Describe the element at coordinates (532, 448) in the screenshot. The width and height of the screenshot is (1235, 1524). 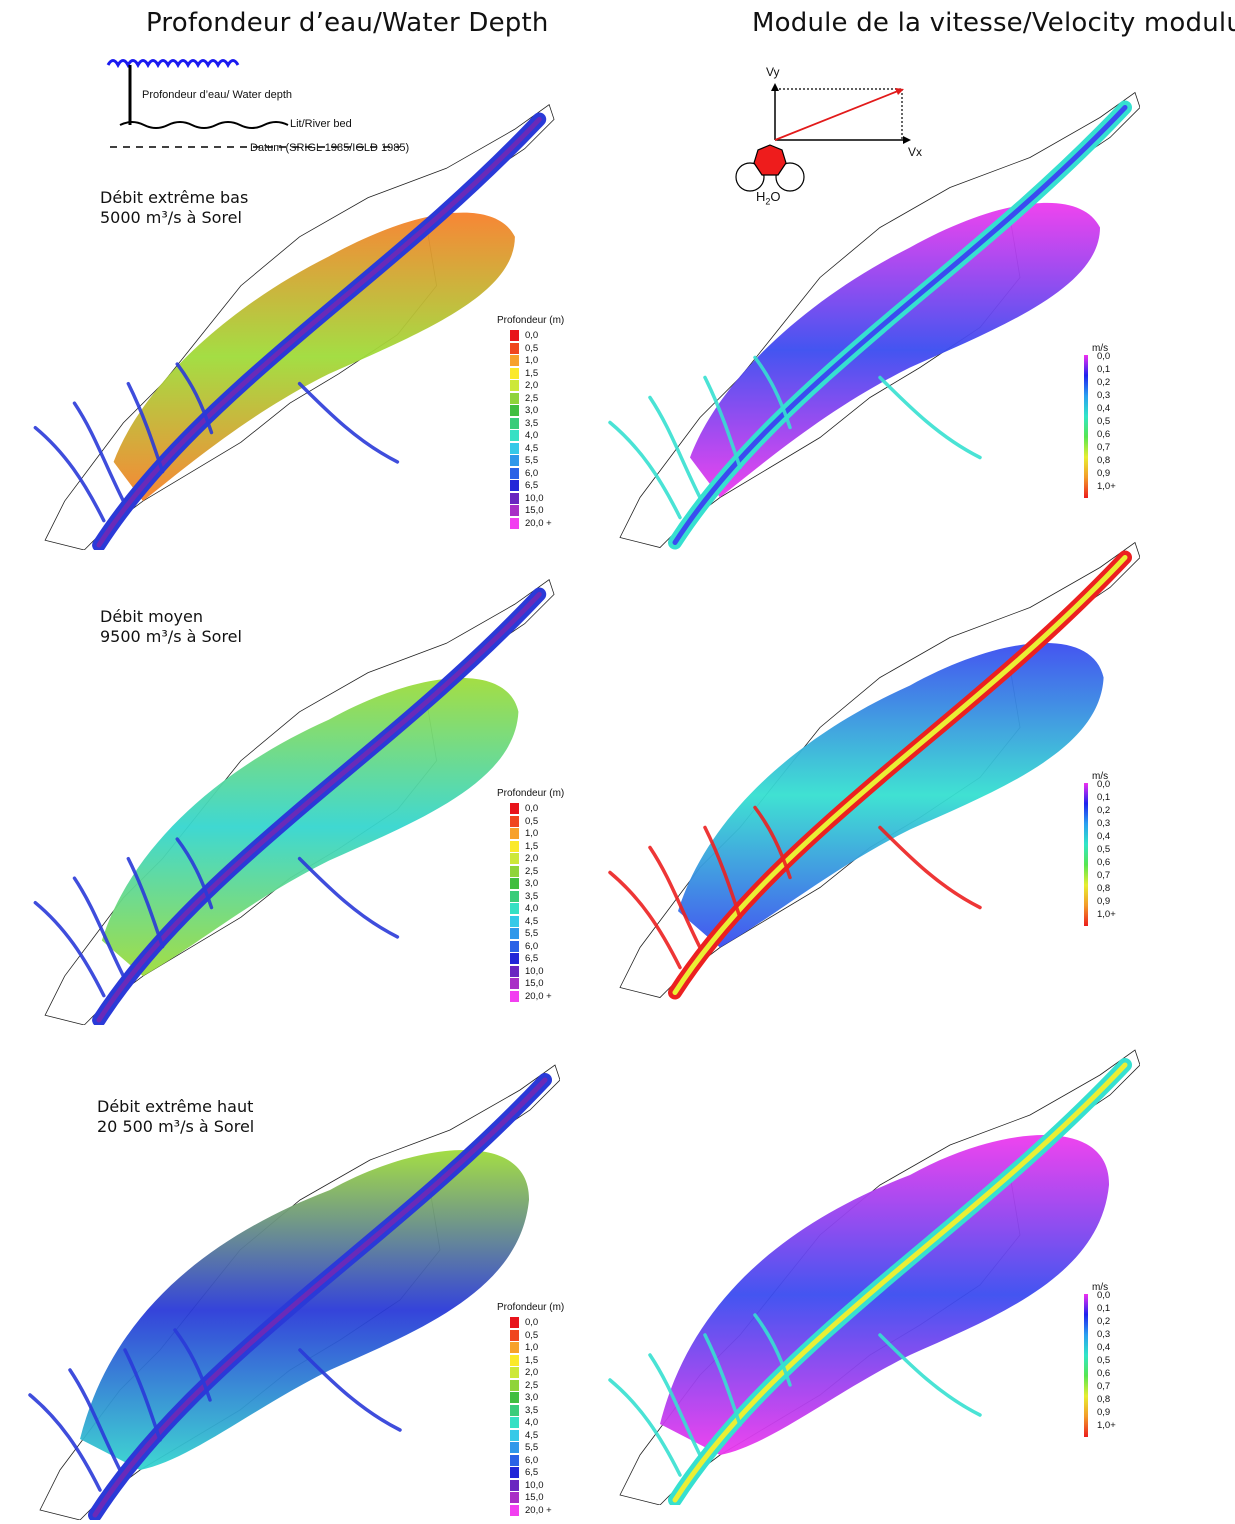
I see `depth-legend-label: 4,5` at that location.